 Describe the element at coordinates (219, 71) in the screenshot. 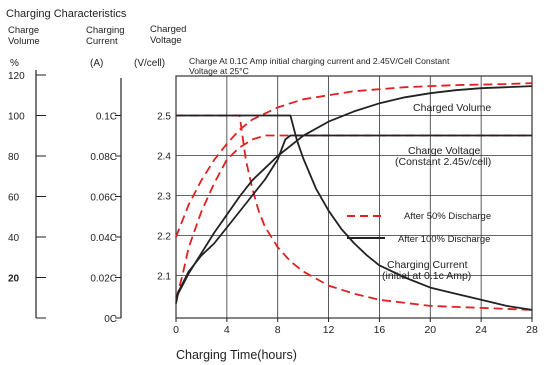

I see `chart-note-line2: Voltage at 25°C` at that location.